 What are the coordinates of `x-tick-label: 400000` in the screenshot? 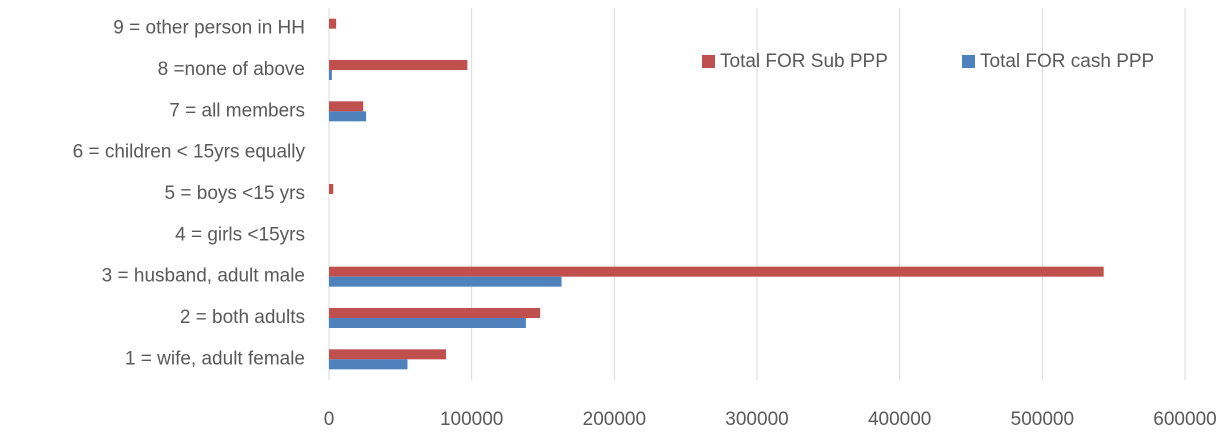 It's located at (899, 419).